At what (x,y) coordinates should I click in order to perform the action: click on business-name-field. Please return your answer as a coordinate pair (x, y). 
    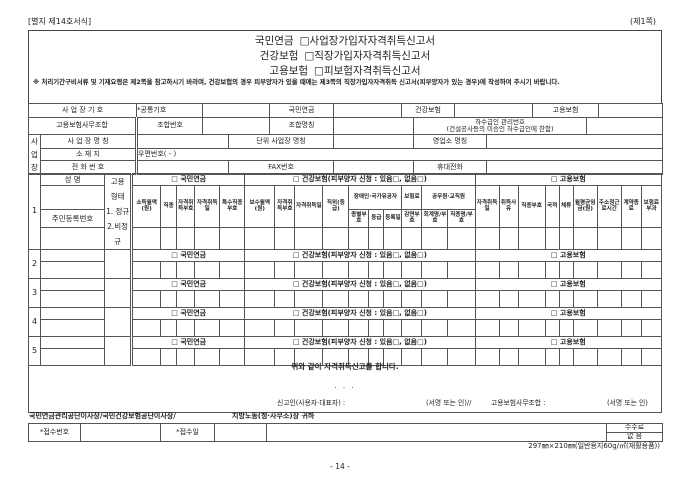
    Looking at the image, I should click on (182, 141).